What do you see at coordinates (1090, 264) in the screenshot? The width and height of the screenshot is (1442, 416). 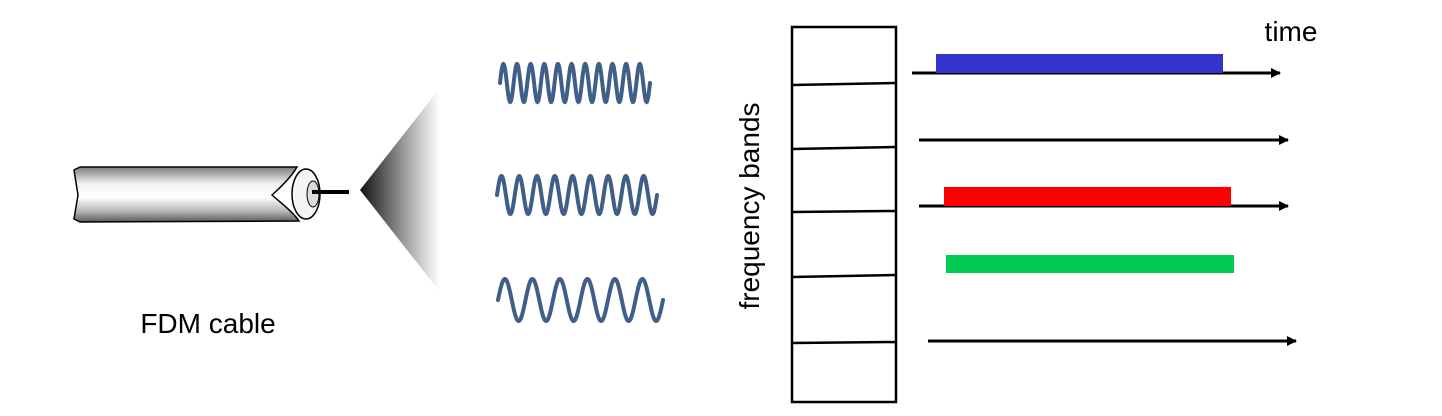 I see `signal-green` at bounding box center [1090, 264].